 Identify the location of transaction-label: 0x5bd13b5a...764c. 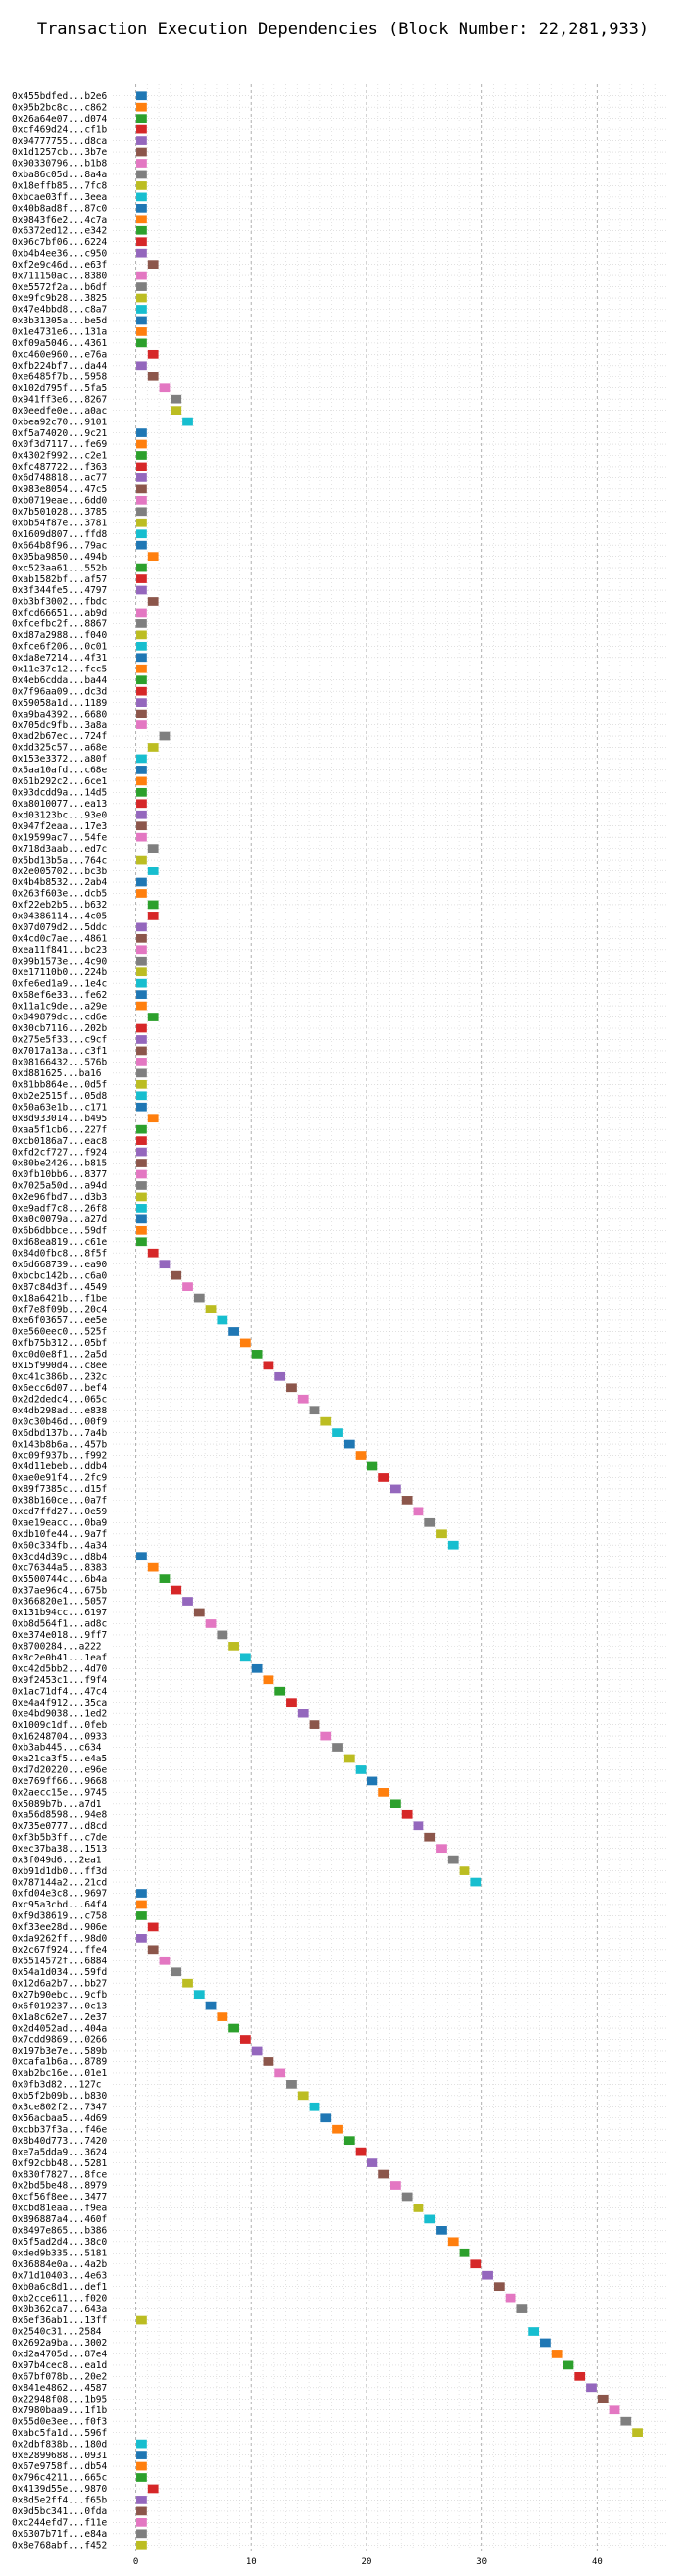
(59, 860).